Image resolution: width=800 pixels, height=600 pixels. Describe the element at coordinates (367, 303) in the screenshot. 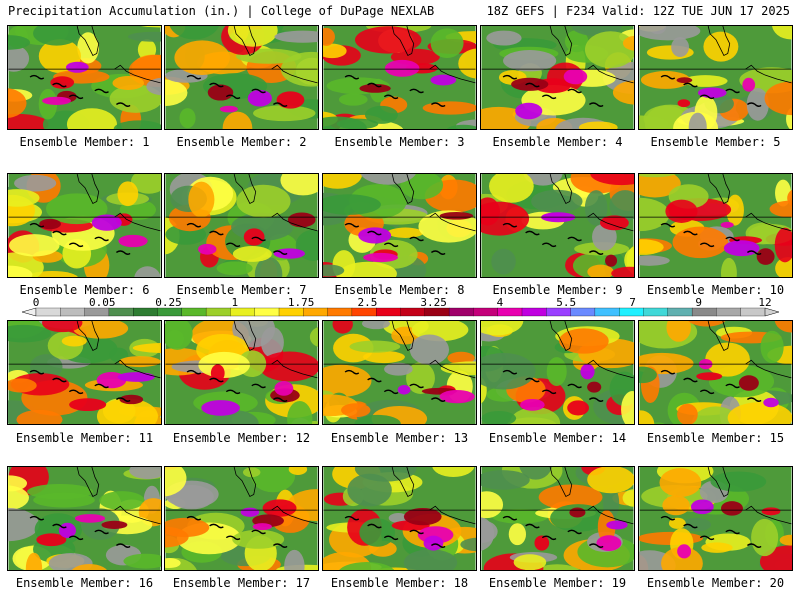

I see `colorbar-tick-label: 2.5` at that location.